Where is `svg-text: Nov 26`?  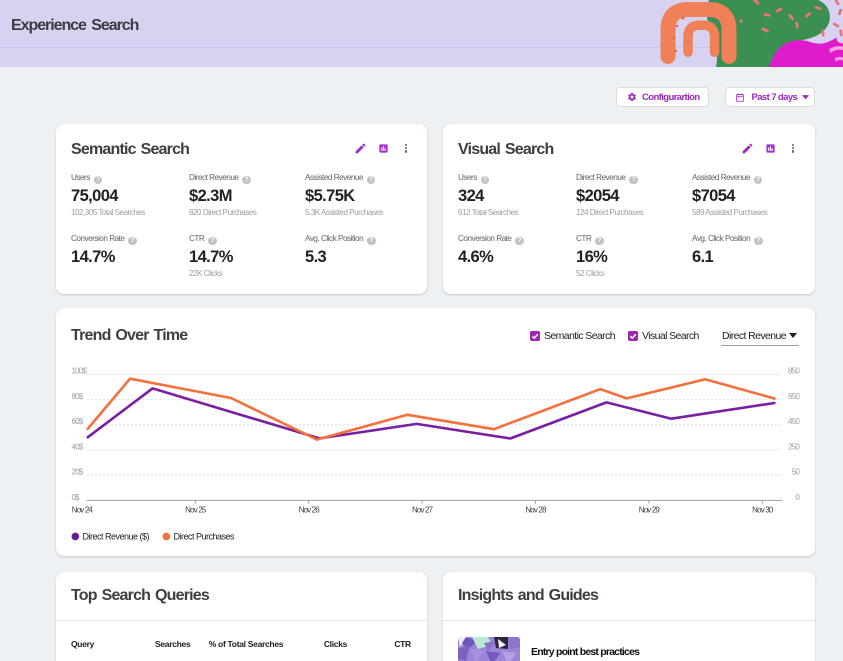 svg-text: Nov 26 is located at coordinates (310, 510).